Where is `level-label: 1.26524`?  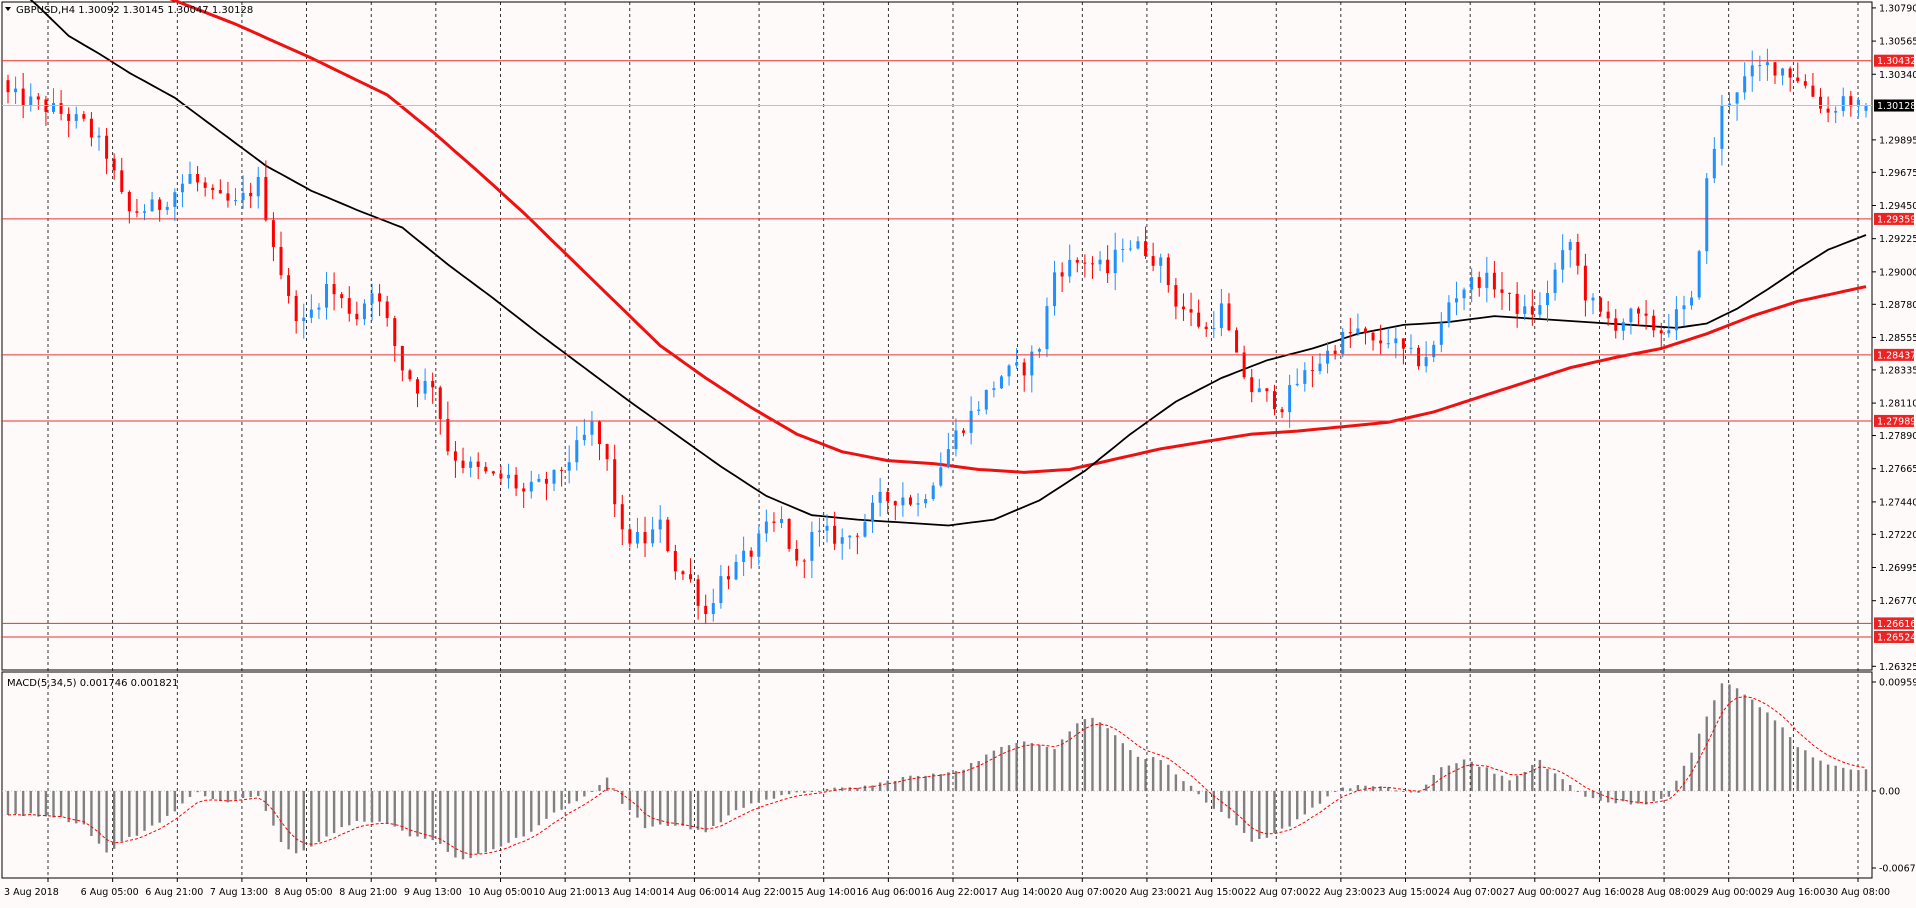 level-label: 1.26524 is located at coordinates (1896, 637).